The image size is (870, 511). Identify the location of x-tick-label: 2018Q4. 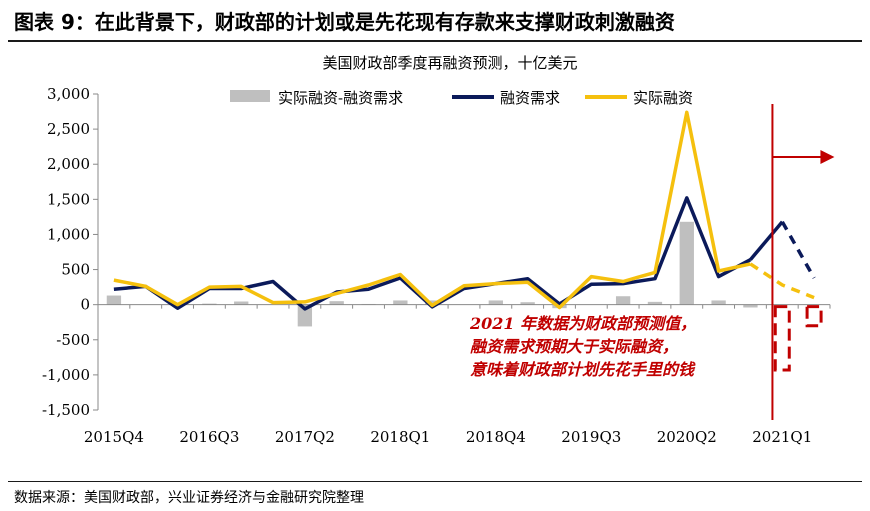
(496, 437).